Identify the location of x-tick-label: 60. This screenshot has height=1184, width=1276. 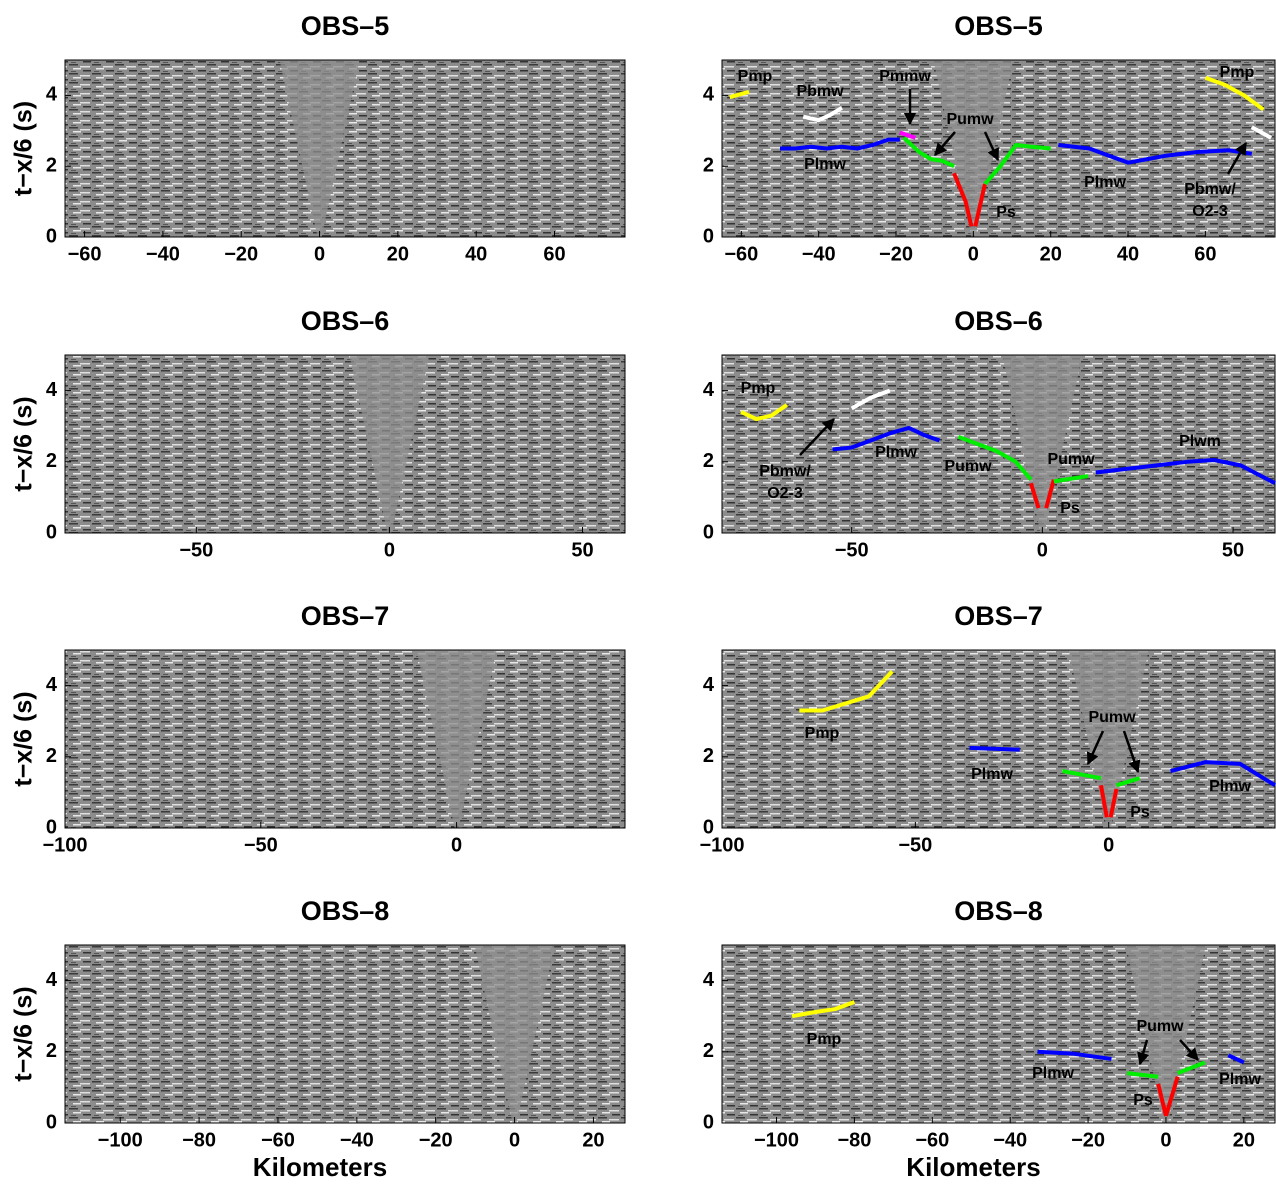
(1205, 254).